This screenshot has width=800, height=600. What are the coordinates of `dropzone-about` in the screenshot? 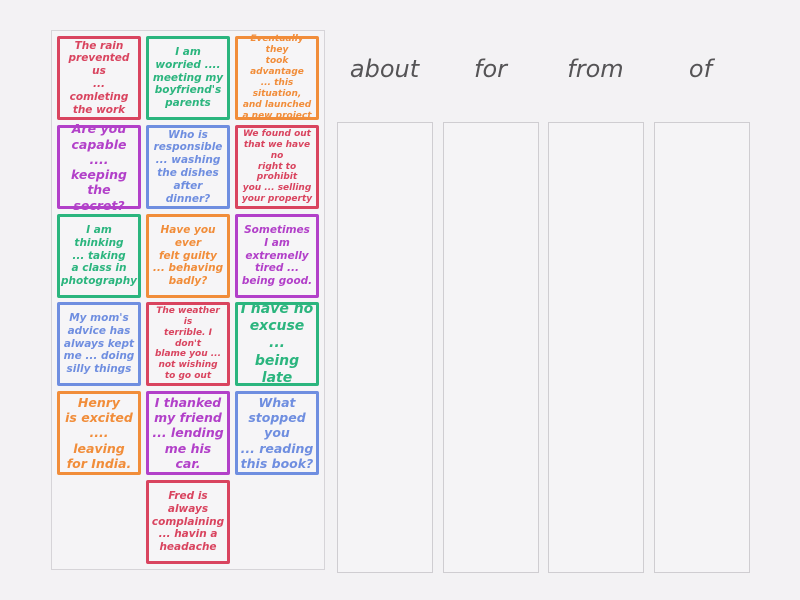 It's located at (385, 347).